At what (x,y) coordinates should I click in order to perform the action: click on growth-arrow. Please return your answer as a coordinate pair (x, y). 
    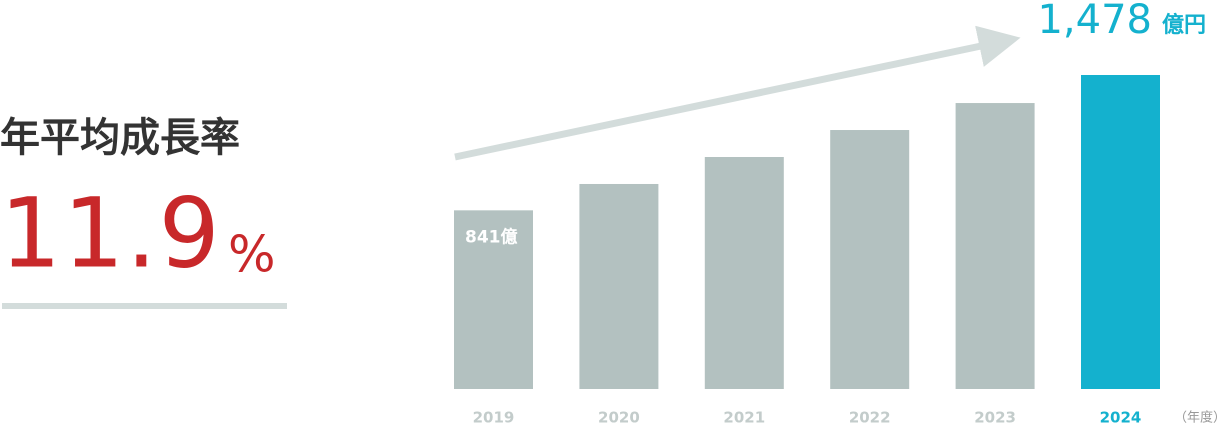
    Looking at the image, I should click on (737, 93).